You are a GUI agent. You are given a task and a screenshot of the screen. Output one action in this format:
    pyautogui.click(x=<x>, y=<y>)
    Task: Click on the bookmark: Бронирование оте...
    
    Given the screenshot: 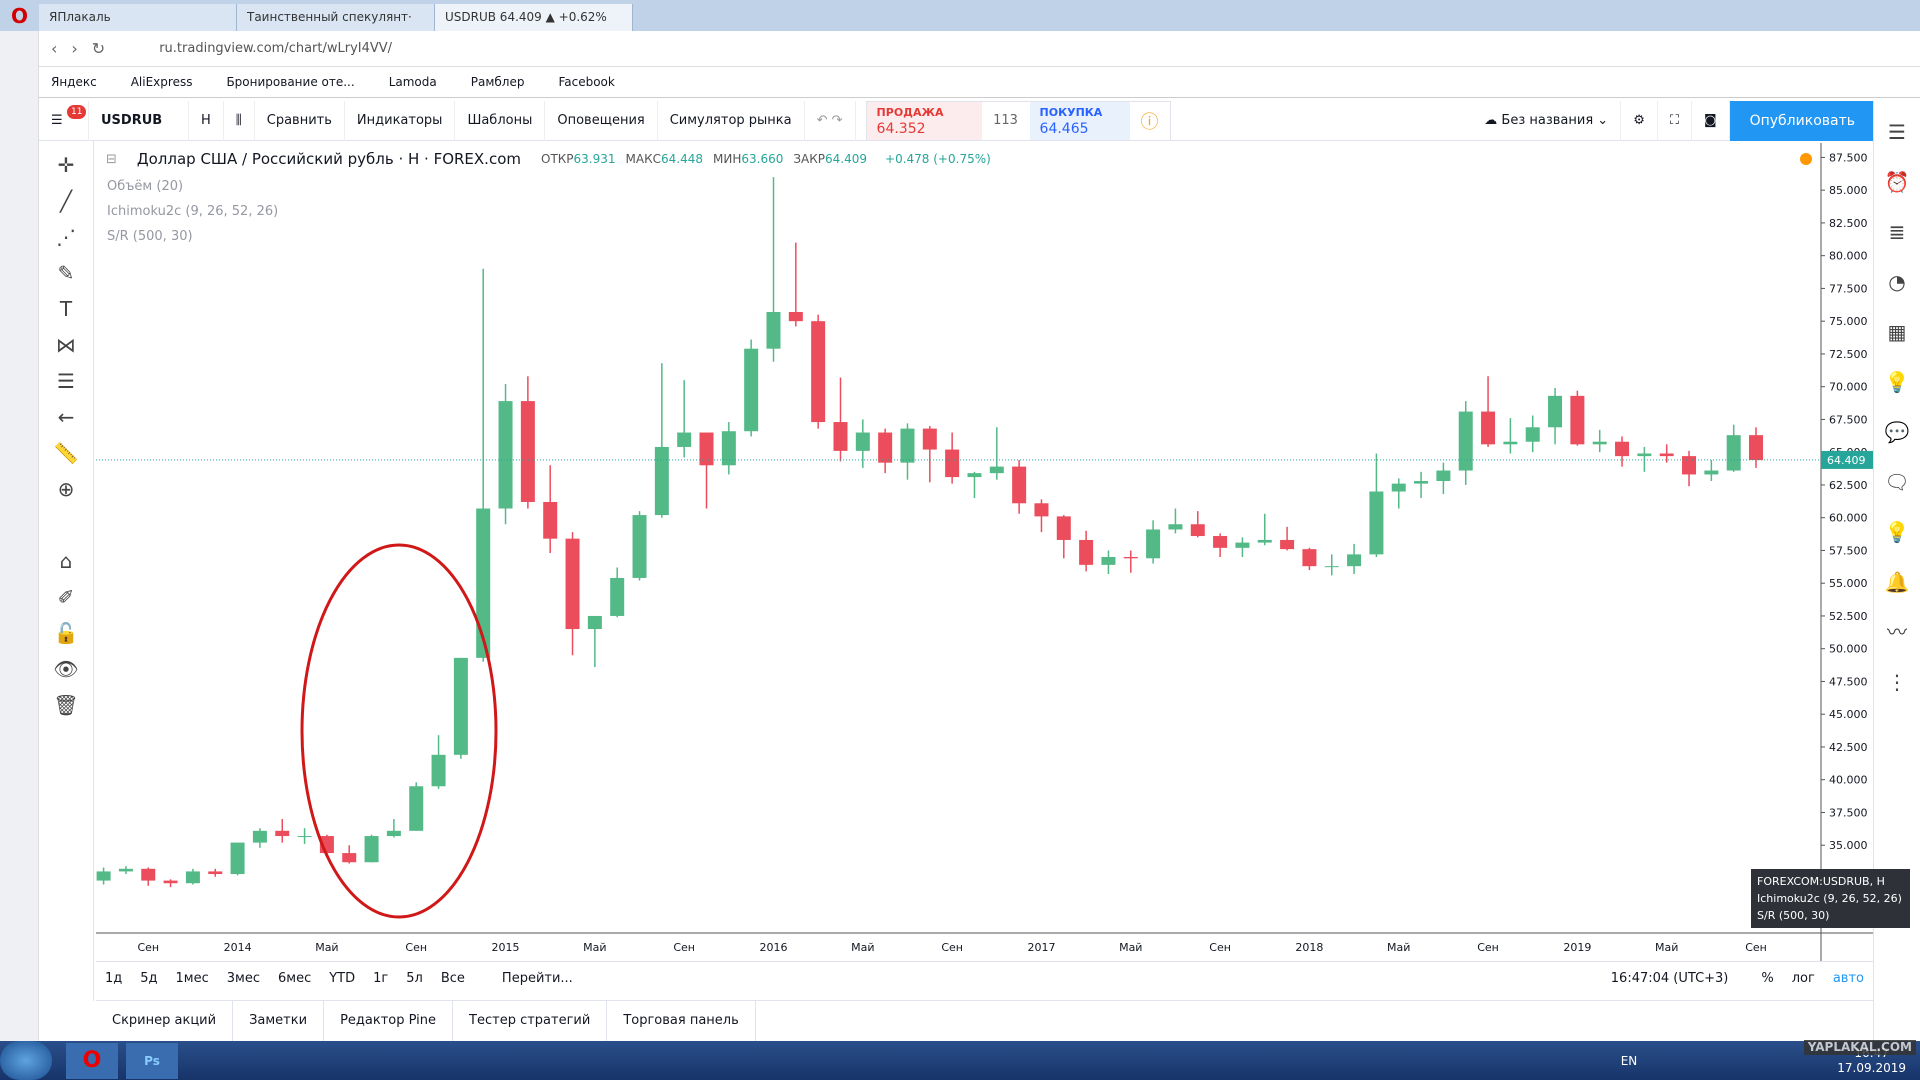 What is the action you would take?
    pyautogui.click(x=290, y=82)
    